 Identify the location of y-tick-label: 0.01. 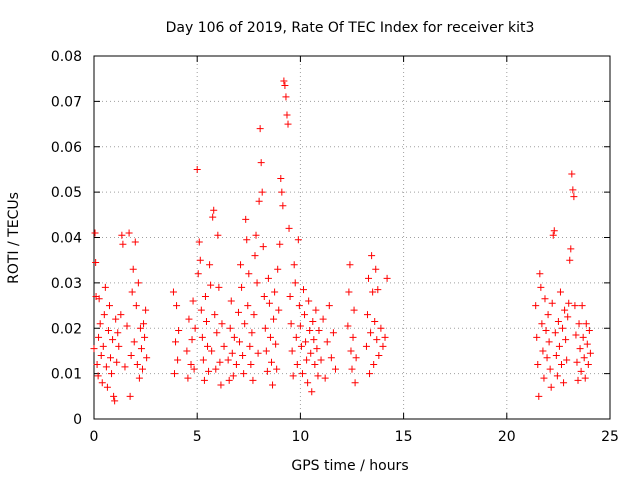
(66, 375).